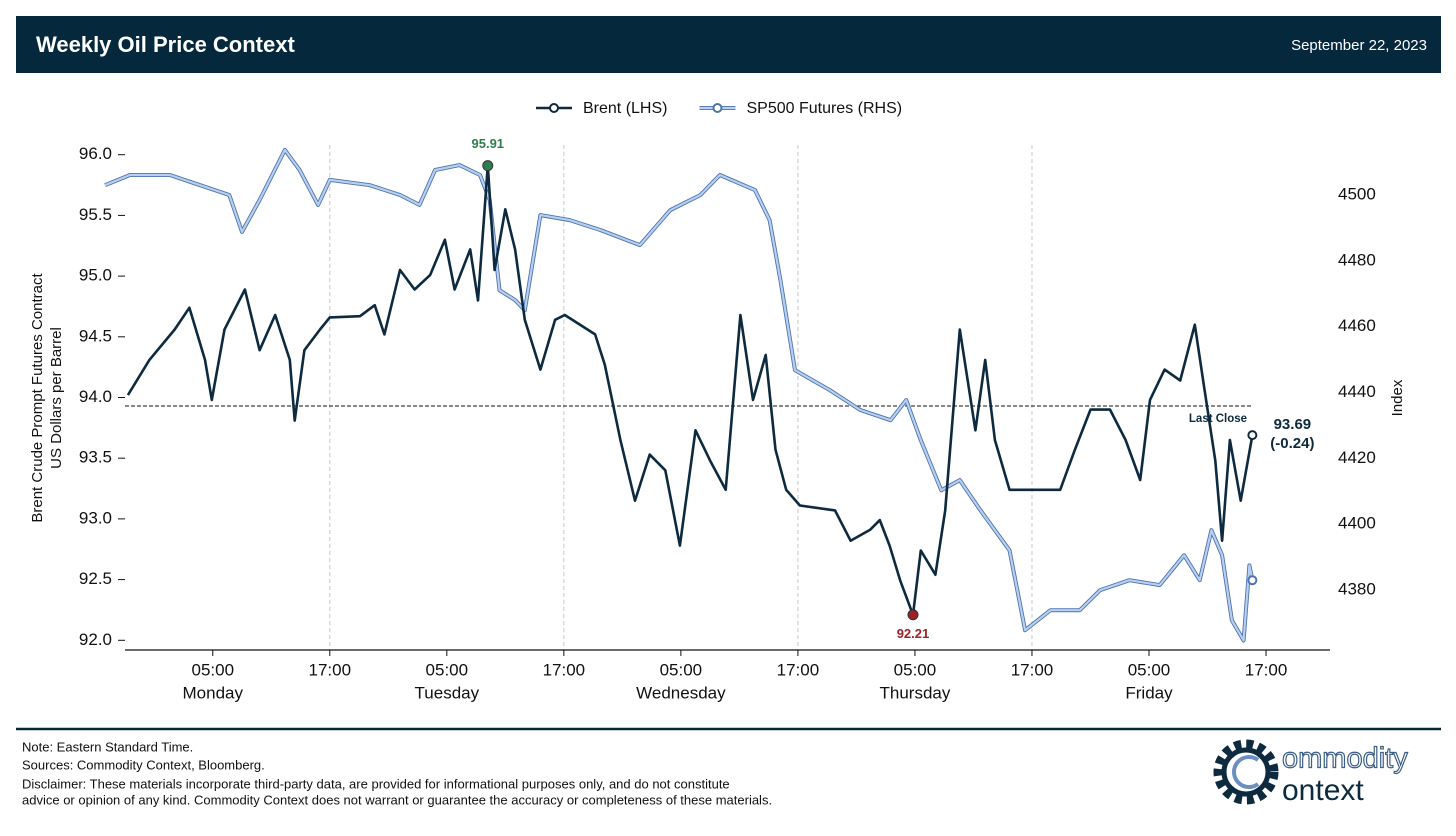  I want to click on y2-label: Index, so click(1397, 397).